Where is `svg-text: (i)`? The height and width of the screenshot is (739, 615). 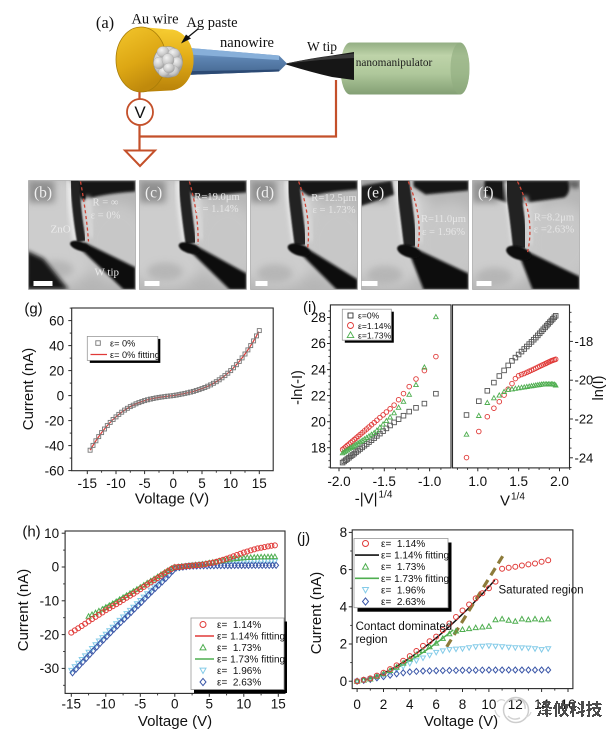 svg-text: (i) is located at coordinates (309, 307).